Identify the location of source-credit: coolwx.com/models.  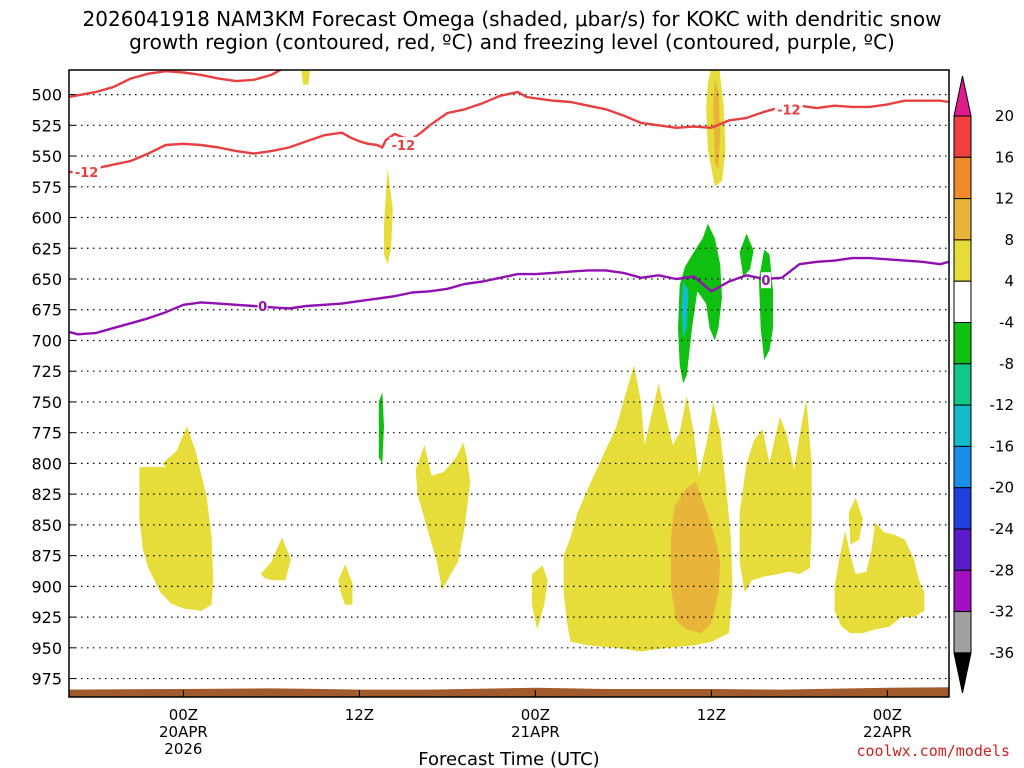
(933, 751).